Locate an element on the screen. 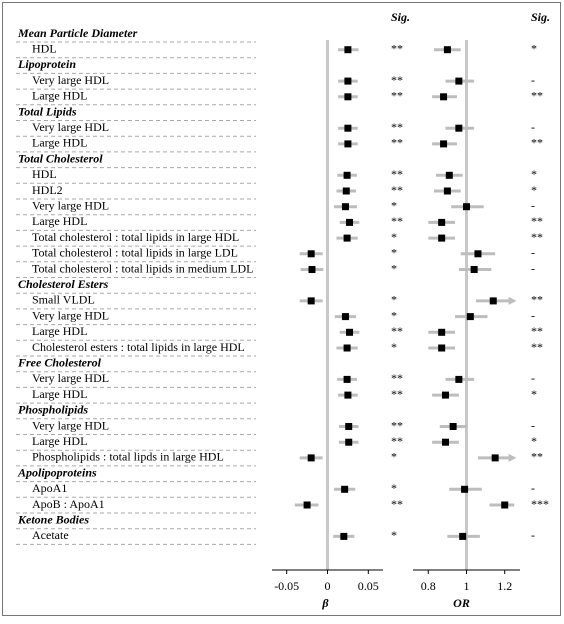 The width and height of the screenshot is (564, 624). row-label: HDL is located at coordinates (44, 174).